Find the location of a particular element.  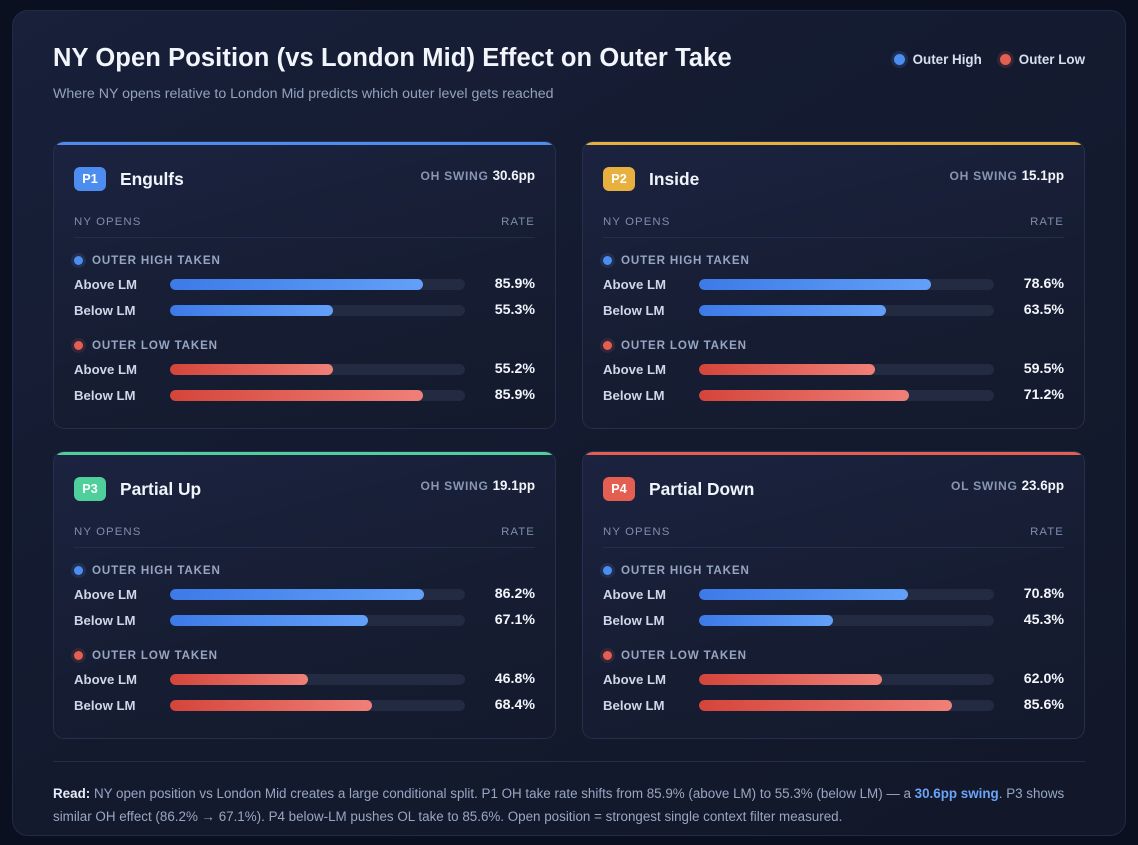

stat-row: Above LM 46.8% is located at coordinates (304, 679).